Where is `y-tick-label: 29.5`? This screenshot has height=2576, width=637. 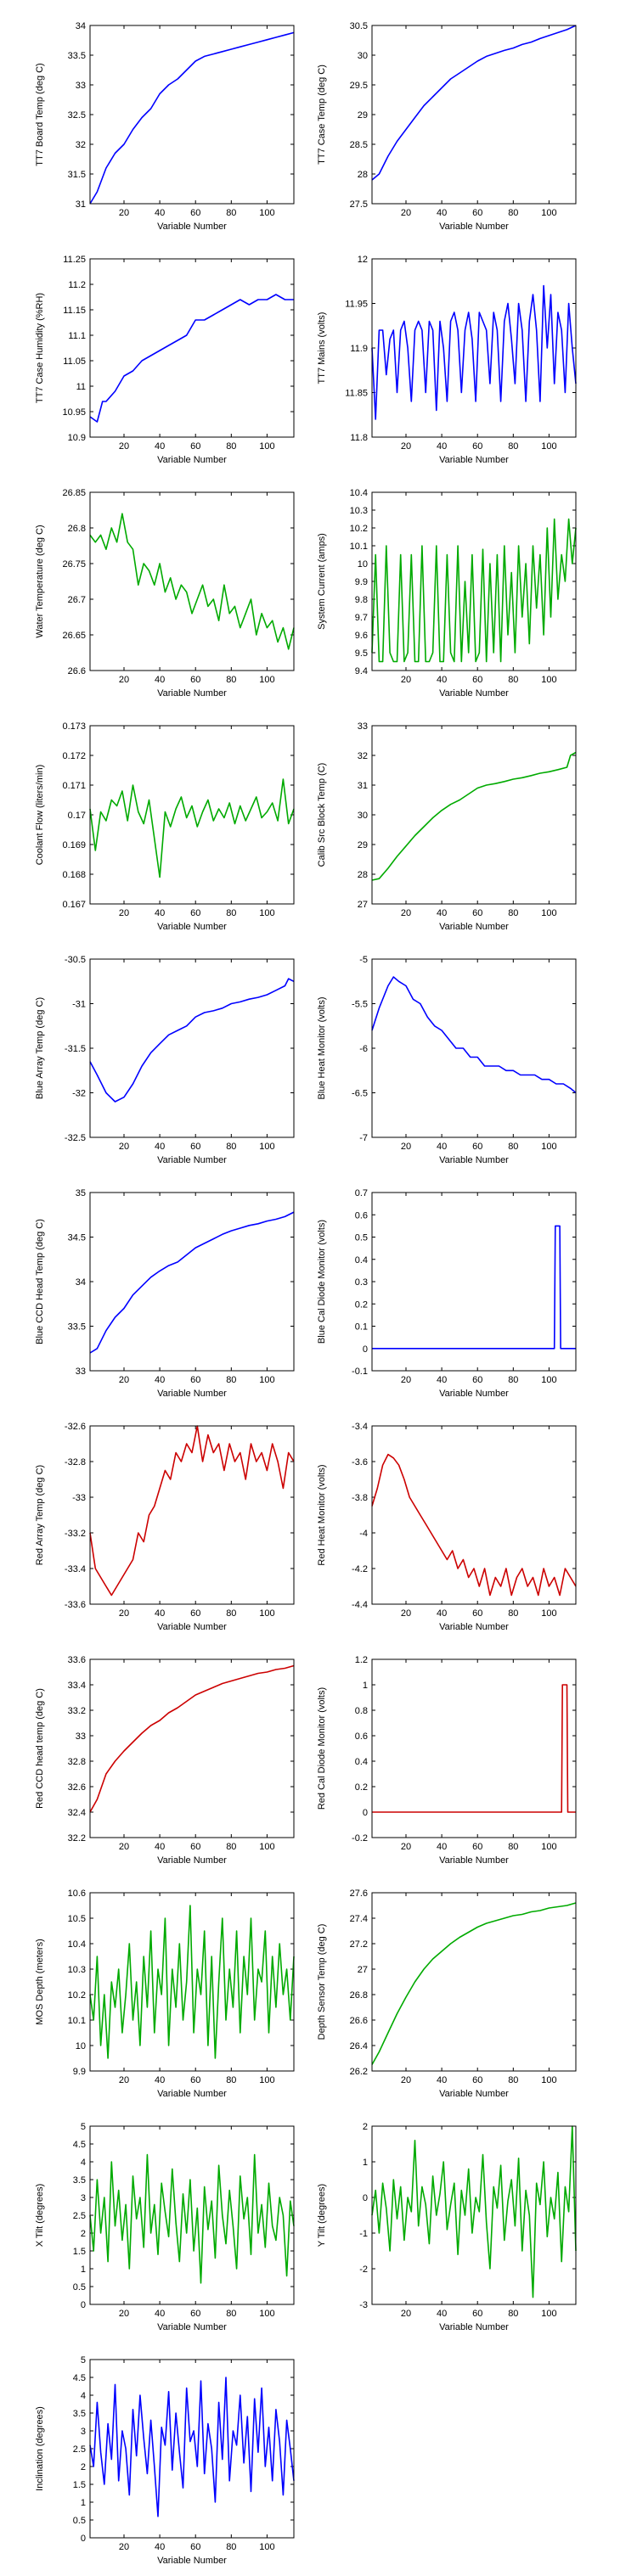 y-tick-label: 29.5 is located at coordinates (359, 86).